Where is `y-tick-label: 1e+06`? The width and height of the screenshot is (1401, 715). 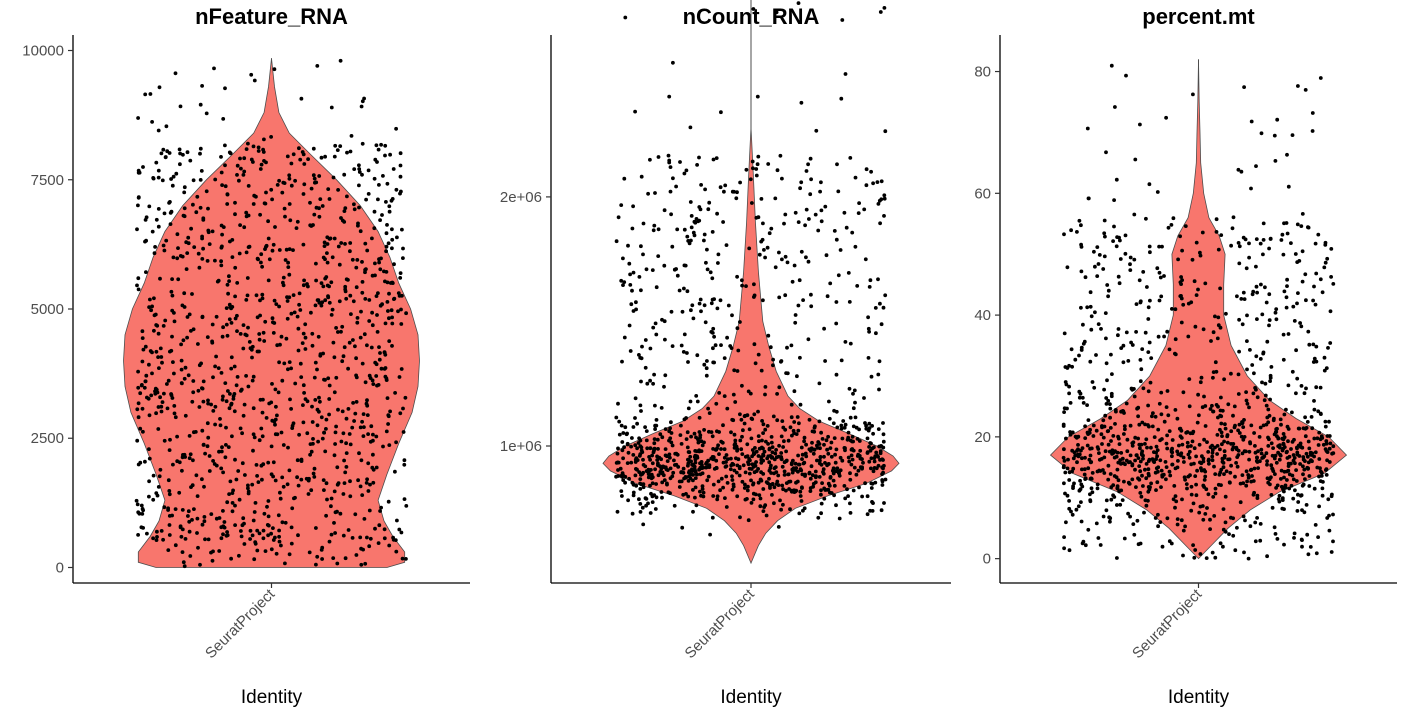 y-tick-label: 1e+06 is located at coordinates (521, 446).